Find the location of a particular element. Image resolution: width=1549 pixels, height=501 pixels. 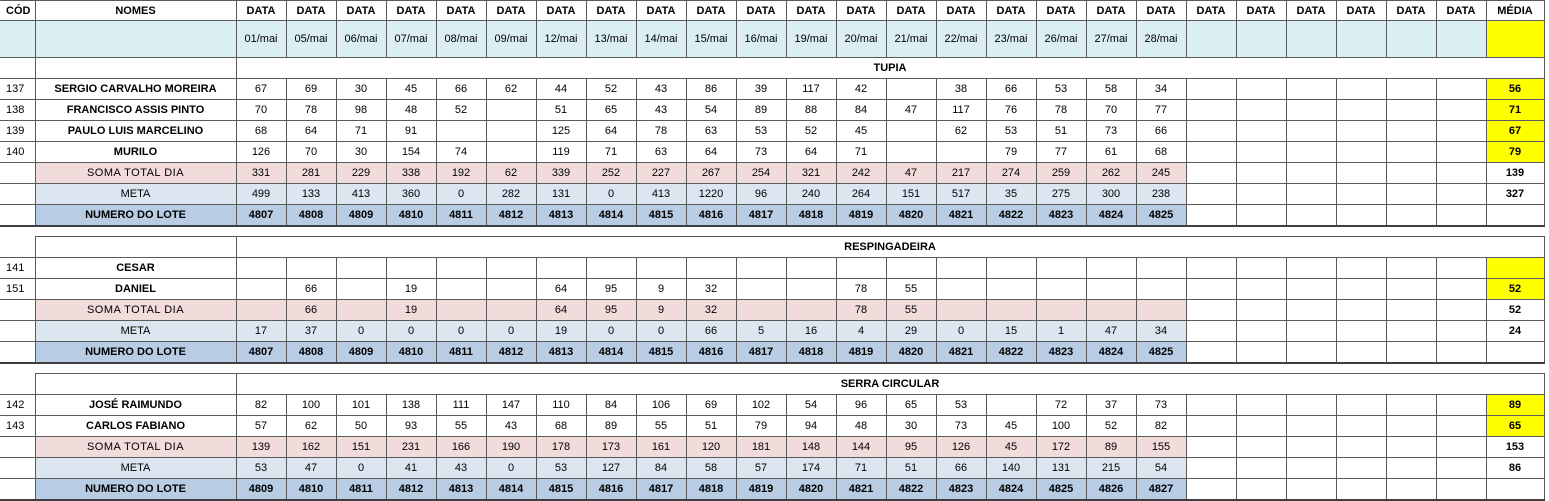

value-cell: 95 is located at coordinates (911, 447).